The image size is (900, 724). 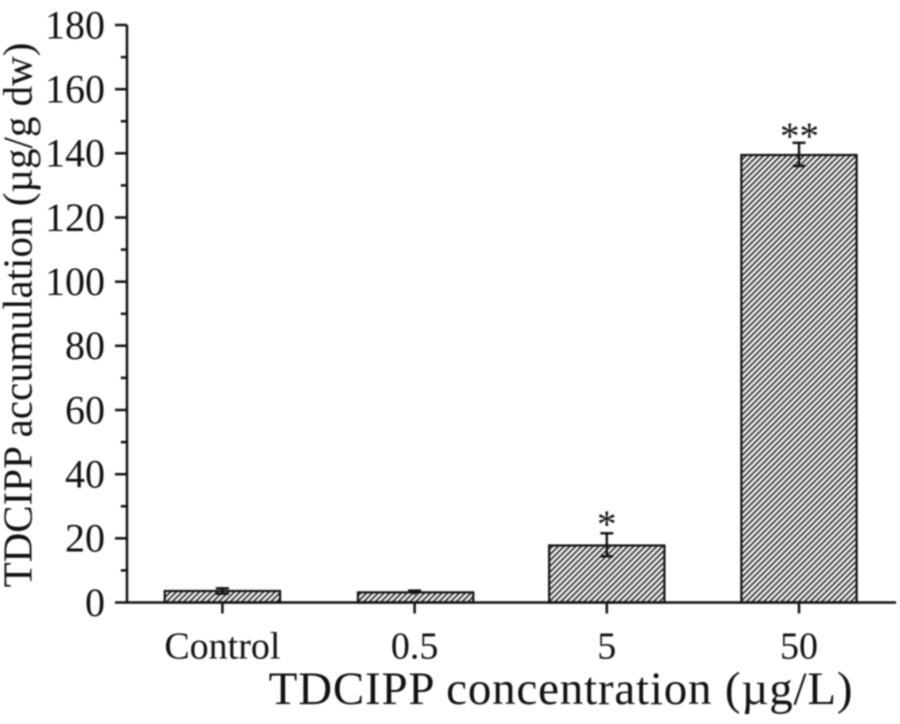 What do you see at coordinates (95, 602) in the screenshot?
I see `svg-text: 0` at bounding box center [95, 602].